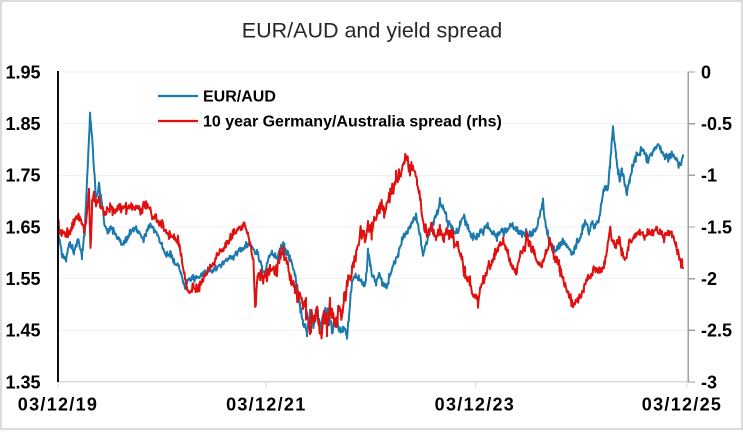 The image size is (743, 435). I want to click on svg-text: 1.35, so click(22, 382).